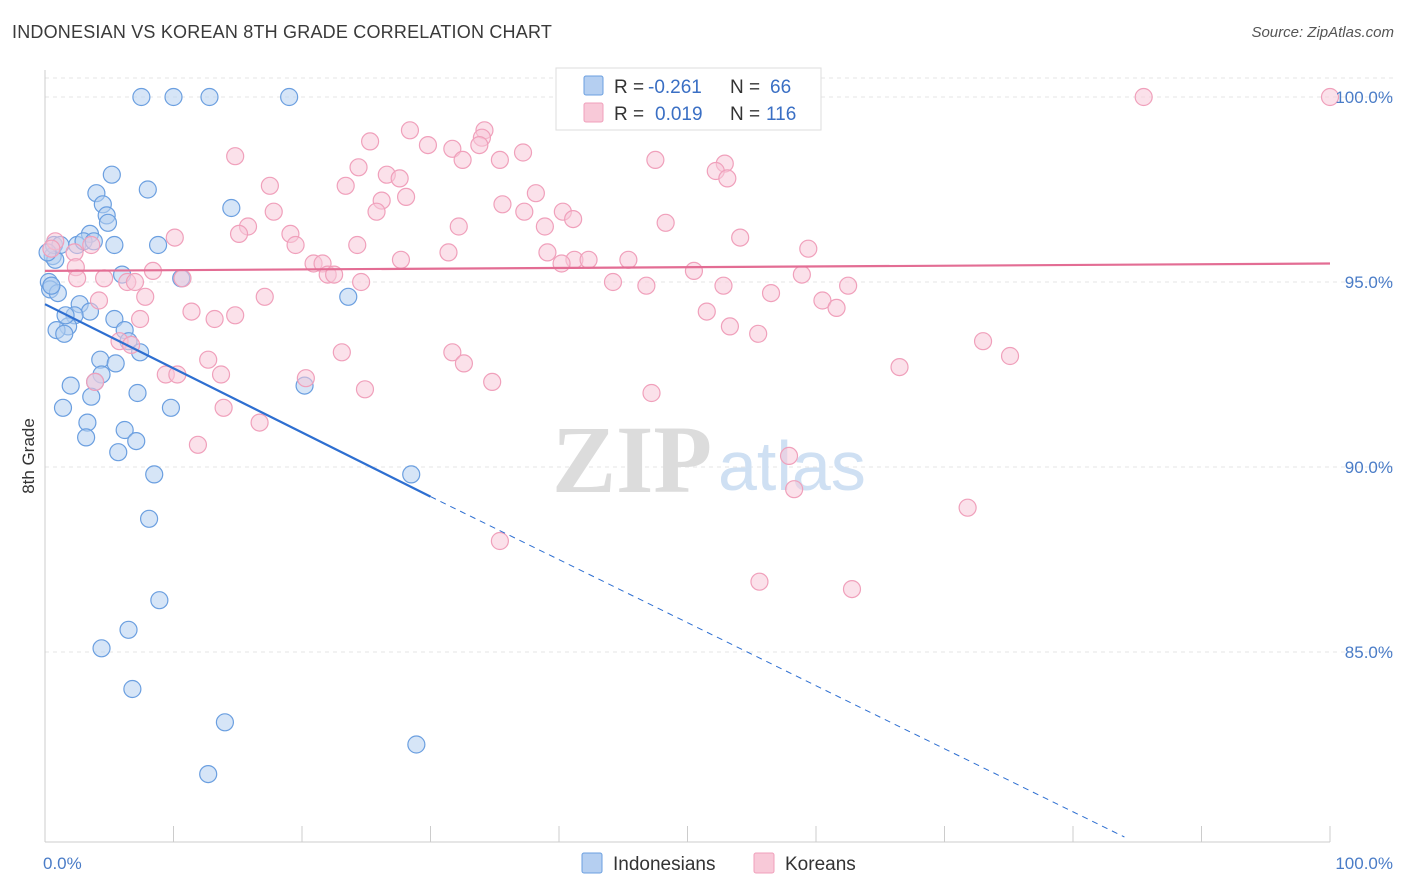 This screenshot has height=892, width=1406. What do you see at coordinates (664, 864) in the screenshot?
I see `series-legend-label-indonesians: Indonesians` at bounding box center [664, 864].